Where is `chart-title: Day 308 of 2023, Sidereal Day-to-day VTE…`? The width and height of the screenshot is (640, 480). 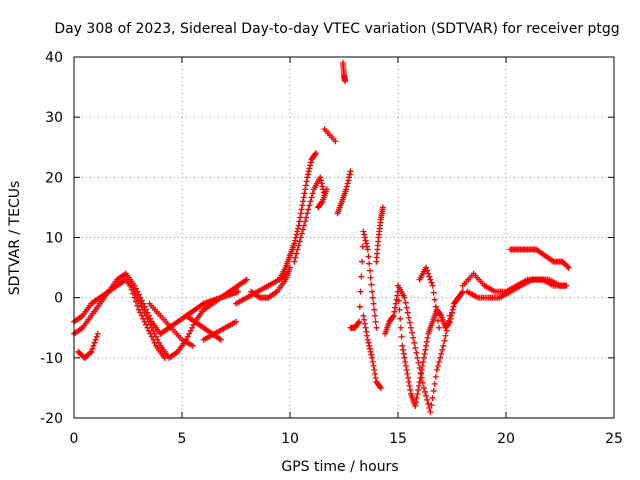
chart-title: Day 308 of 2023, Sidereal Day-to-day VTE… is located at coordinates (336, 29).